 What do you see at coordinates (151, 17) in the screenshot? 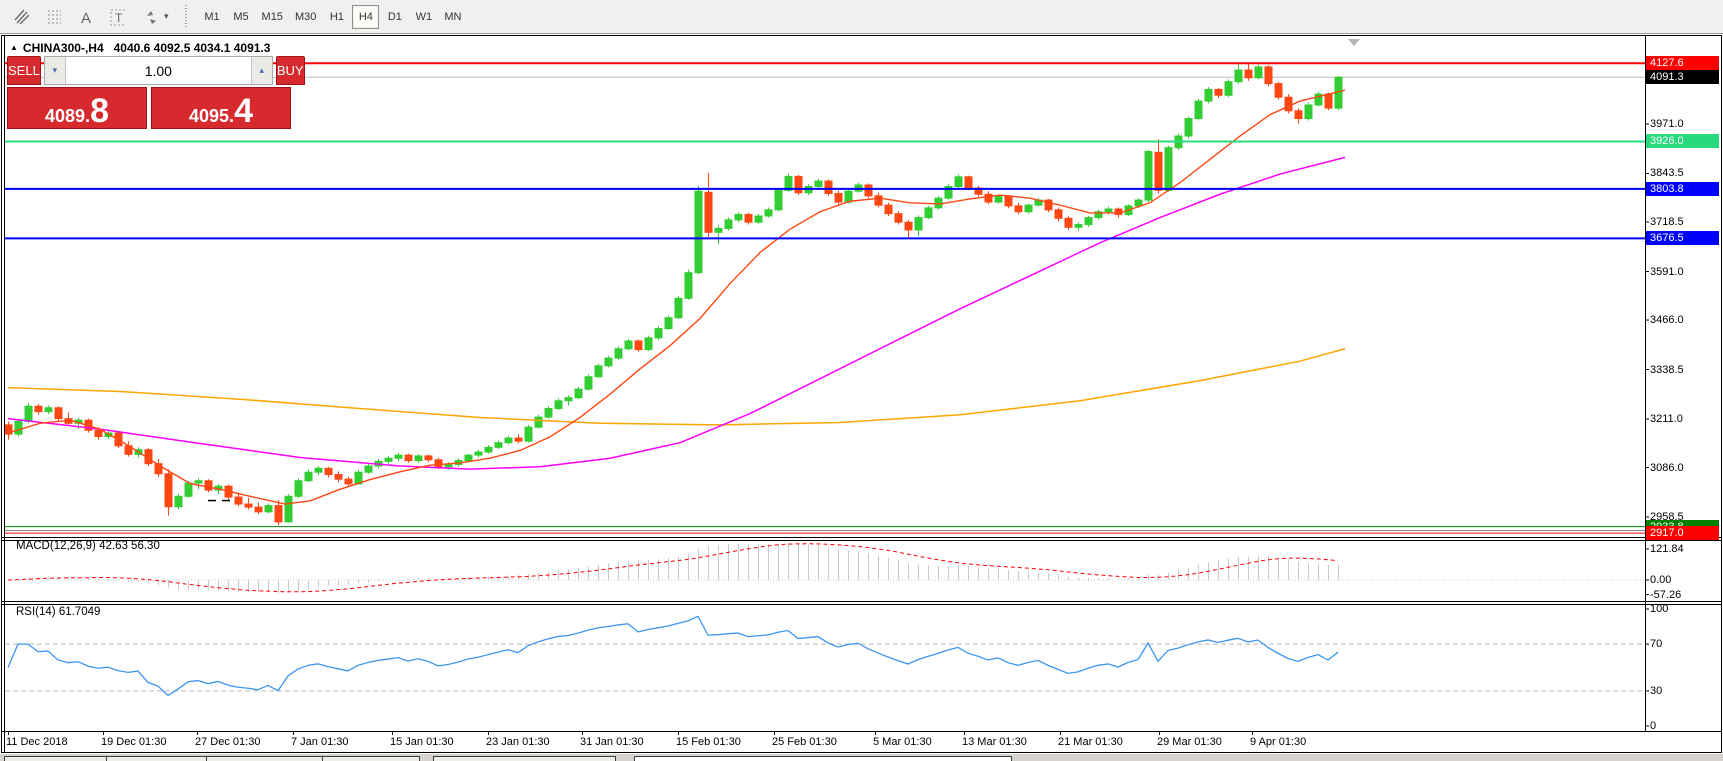
I see `arrows-tool-icon` at bounding box center [151, 17].